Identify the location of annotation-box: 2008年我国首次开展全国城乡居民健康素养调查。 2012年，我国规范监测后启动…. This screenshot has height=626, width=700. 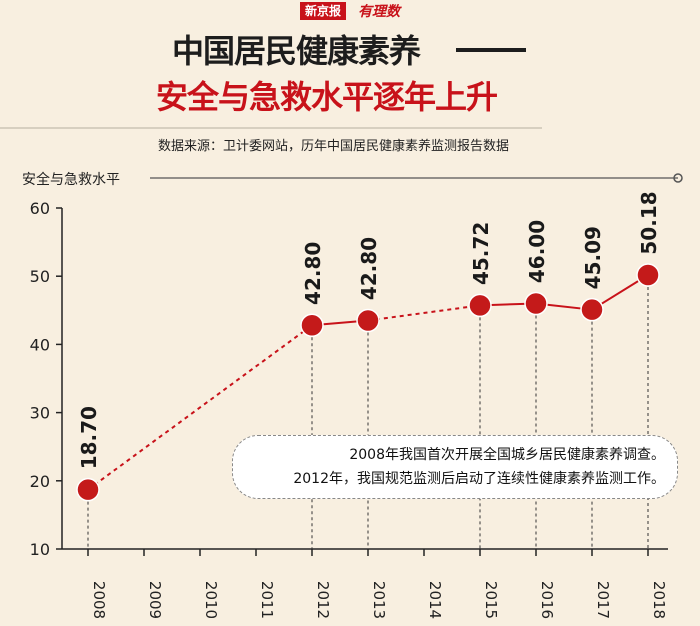
(455, 467).